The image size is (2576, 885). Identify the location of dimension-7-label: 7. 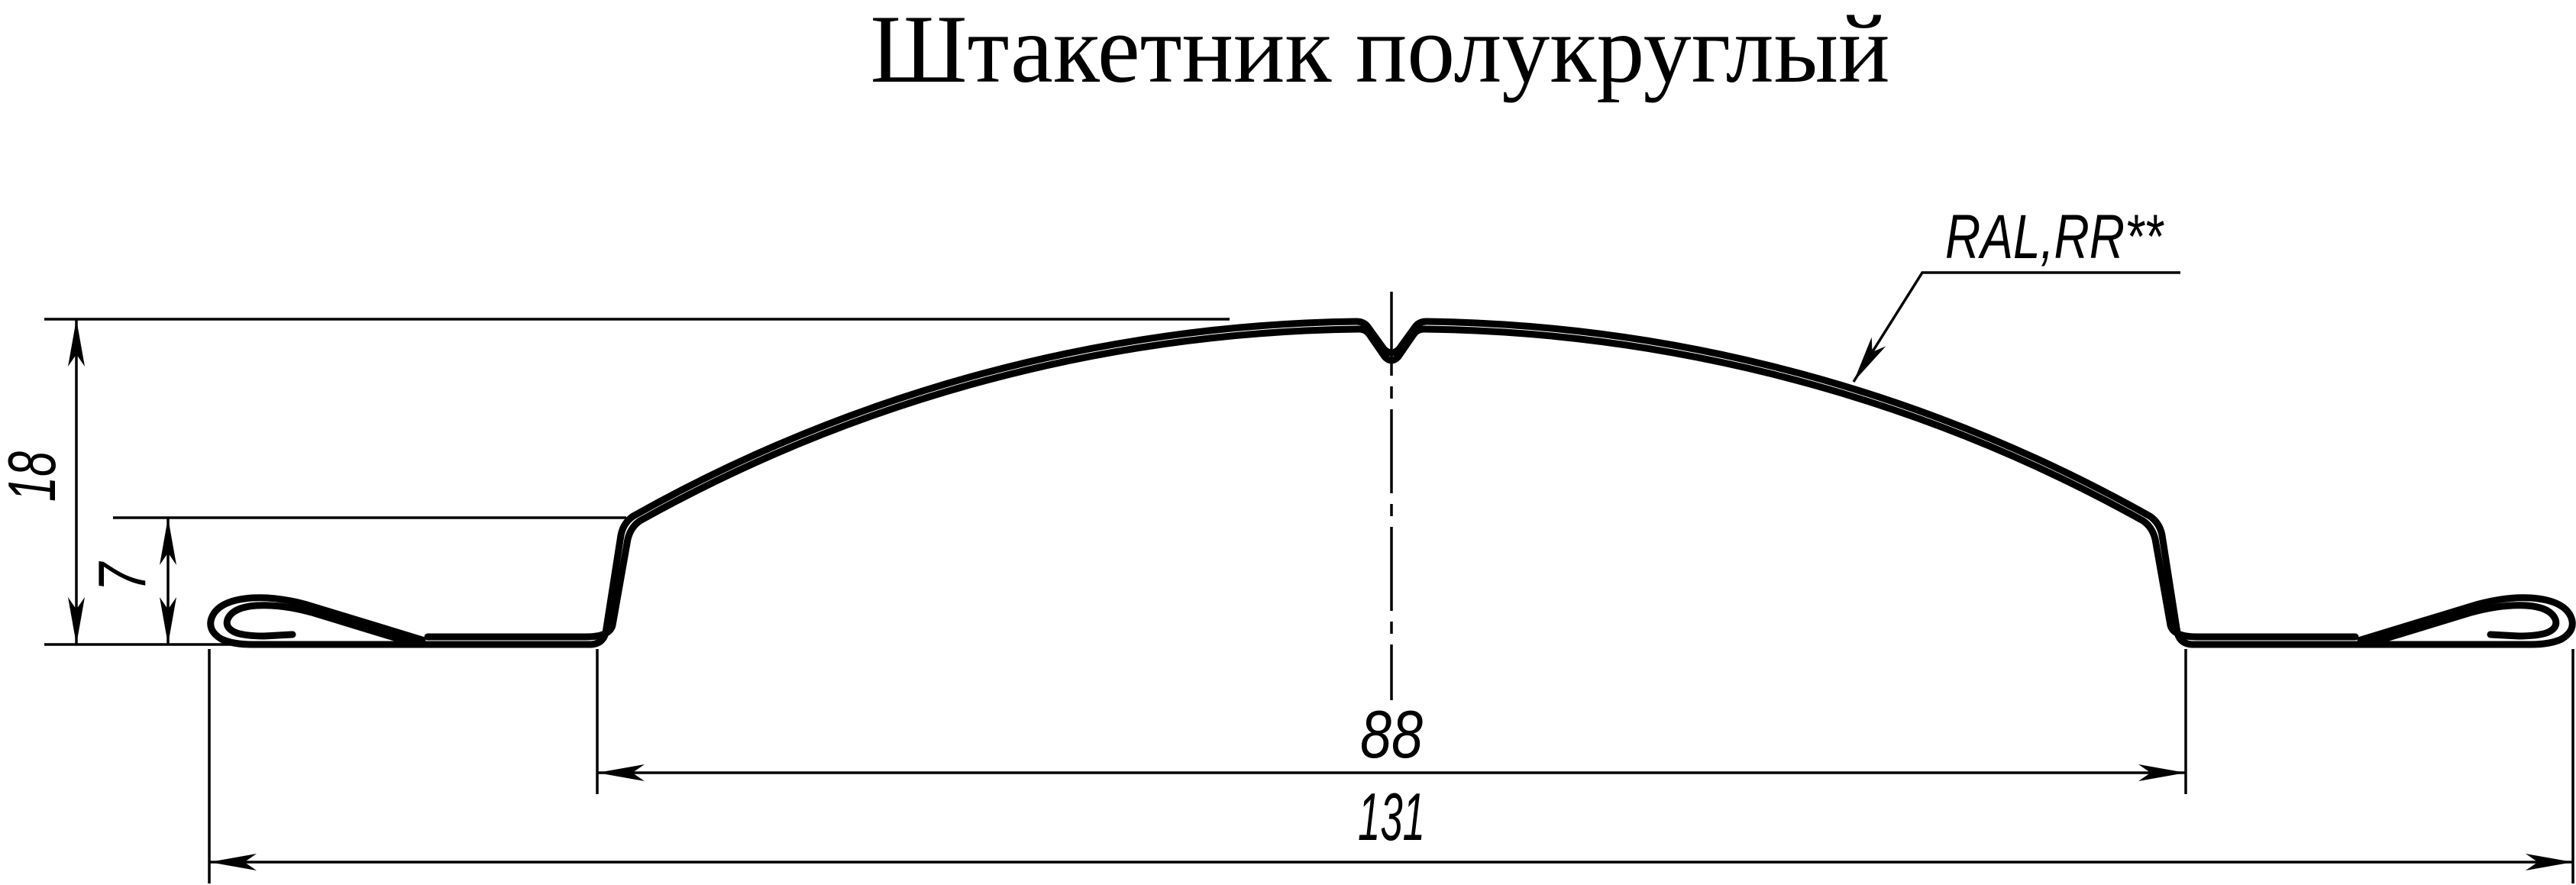
(122, 576).